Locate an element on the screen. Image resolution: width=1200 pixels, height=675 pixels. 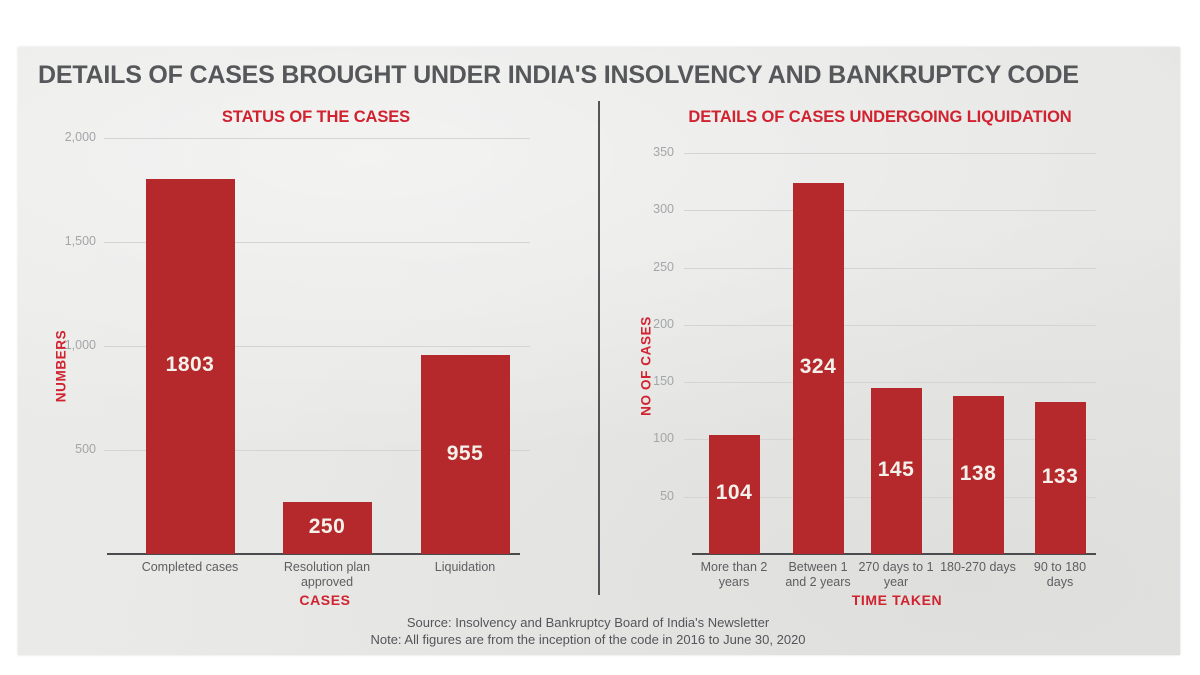
chart-title: STATUS OF THE CASES is located at coordinates (316, 117).